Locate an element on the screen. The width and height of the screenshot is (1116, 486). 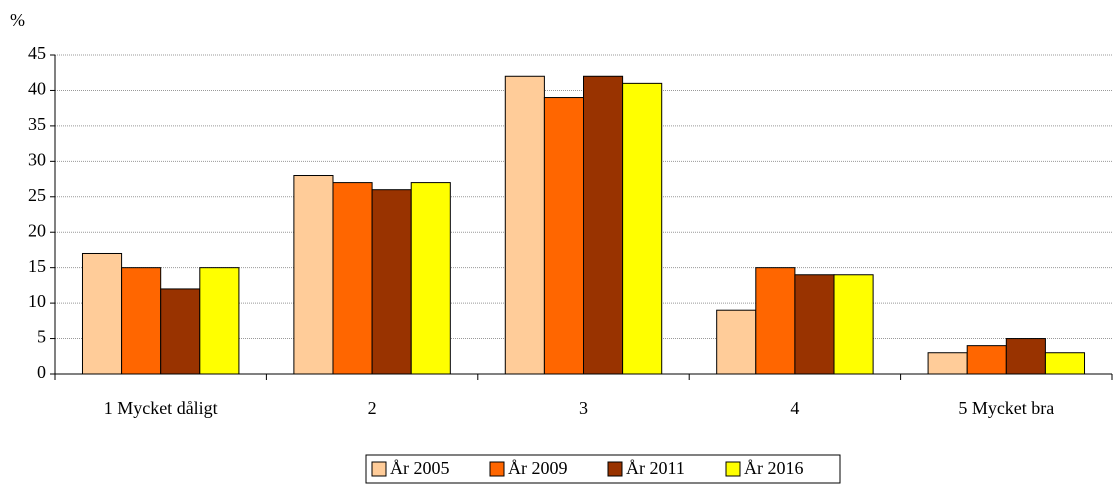
y-tick-label: 0 is located at coordinates (41, 372).